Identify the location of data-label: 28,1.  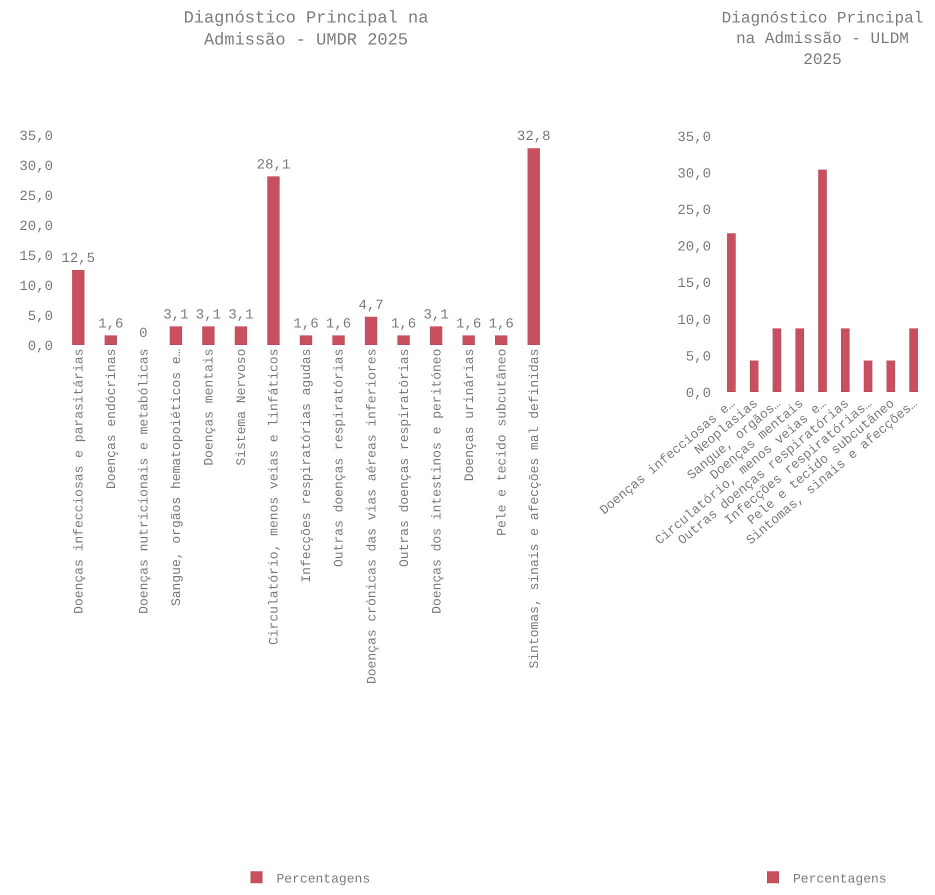
(273, 165).